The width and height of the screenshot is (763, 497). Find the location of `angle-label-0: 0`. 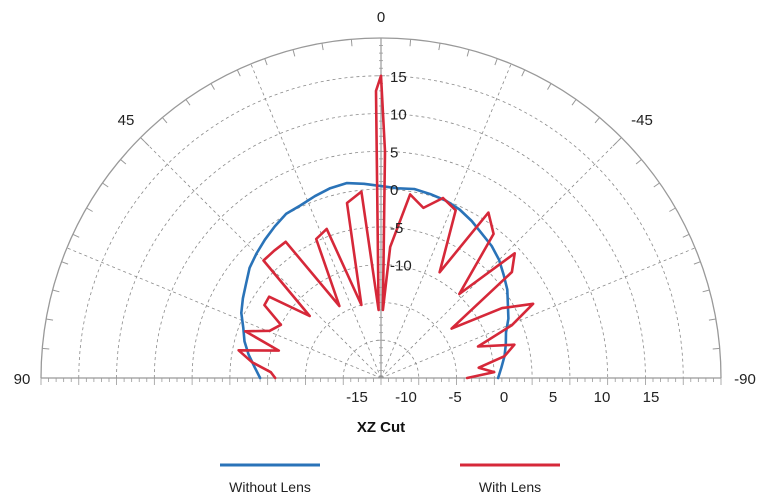

angle-label-0: 0 is located at coordinates (381, 17).